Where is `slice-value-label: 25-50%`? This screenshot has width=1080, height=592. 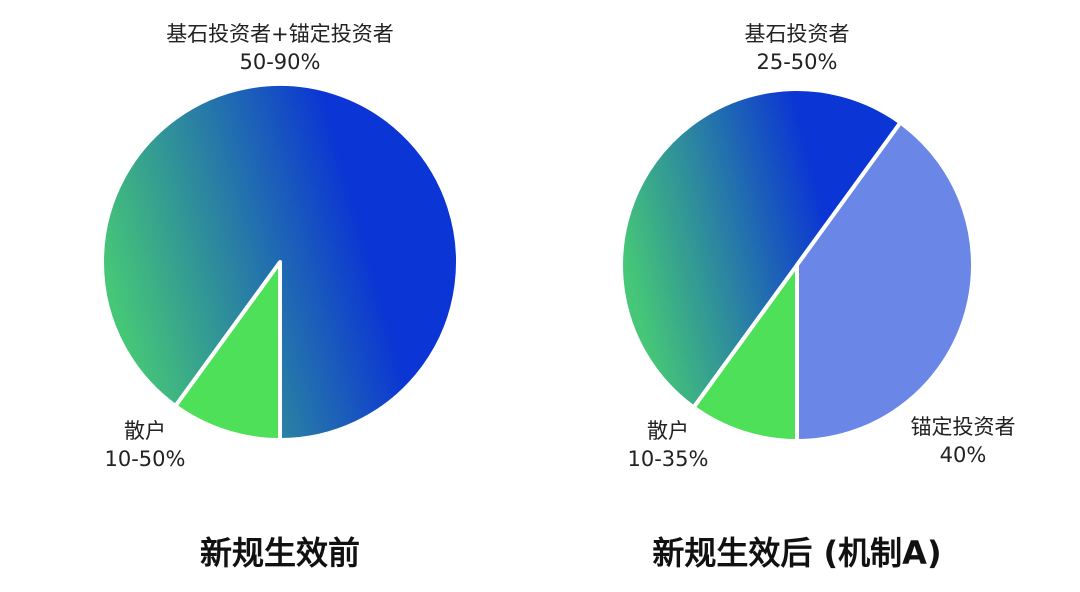
slice-value-label: 25-50% is located at coordinates (797, 62).